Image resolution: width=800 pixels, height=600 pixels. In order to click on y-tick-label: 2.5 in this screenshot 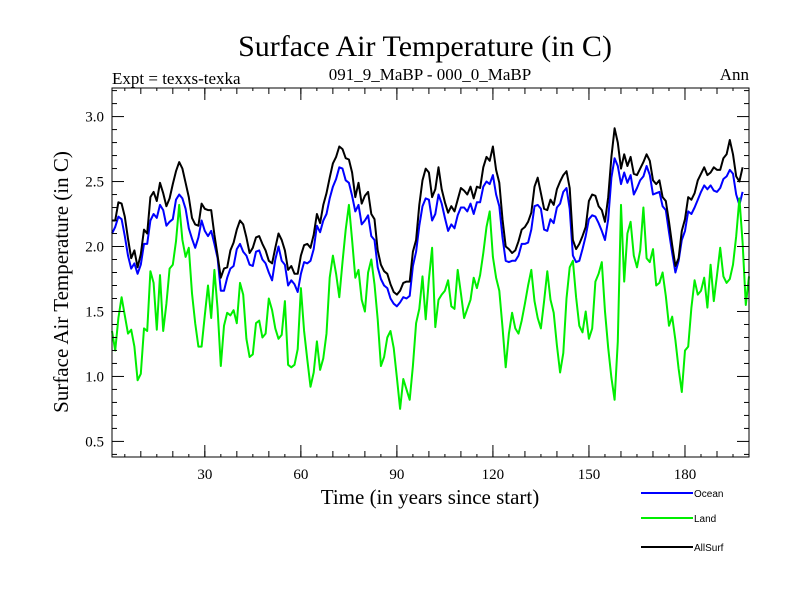, I will do `click(94, 183)`.